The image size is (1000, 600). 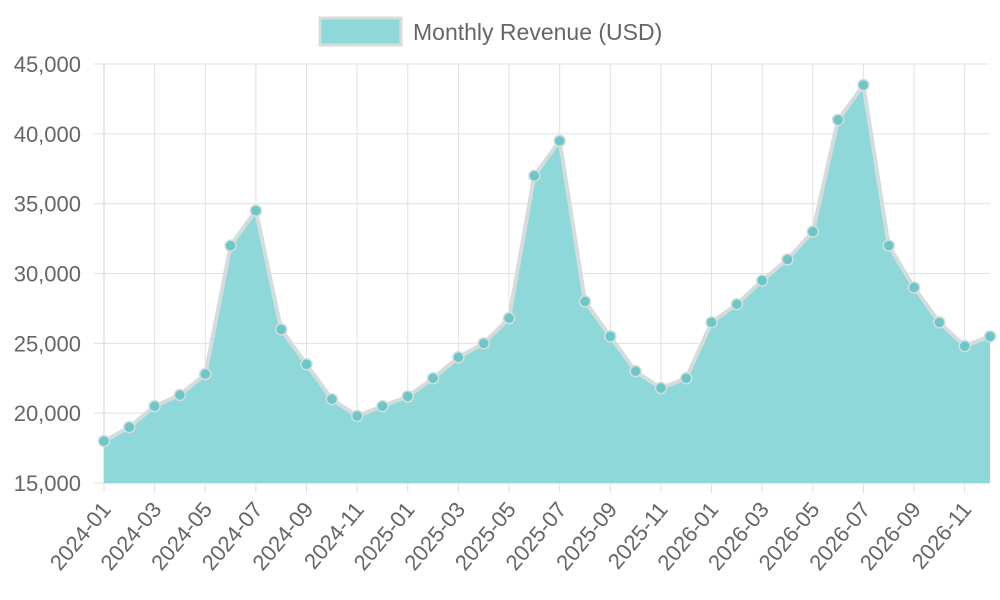 I want to click on legend-swatch, so click(x=360, y=31).